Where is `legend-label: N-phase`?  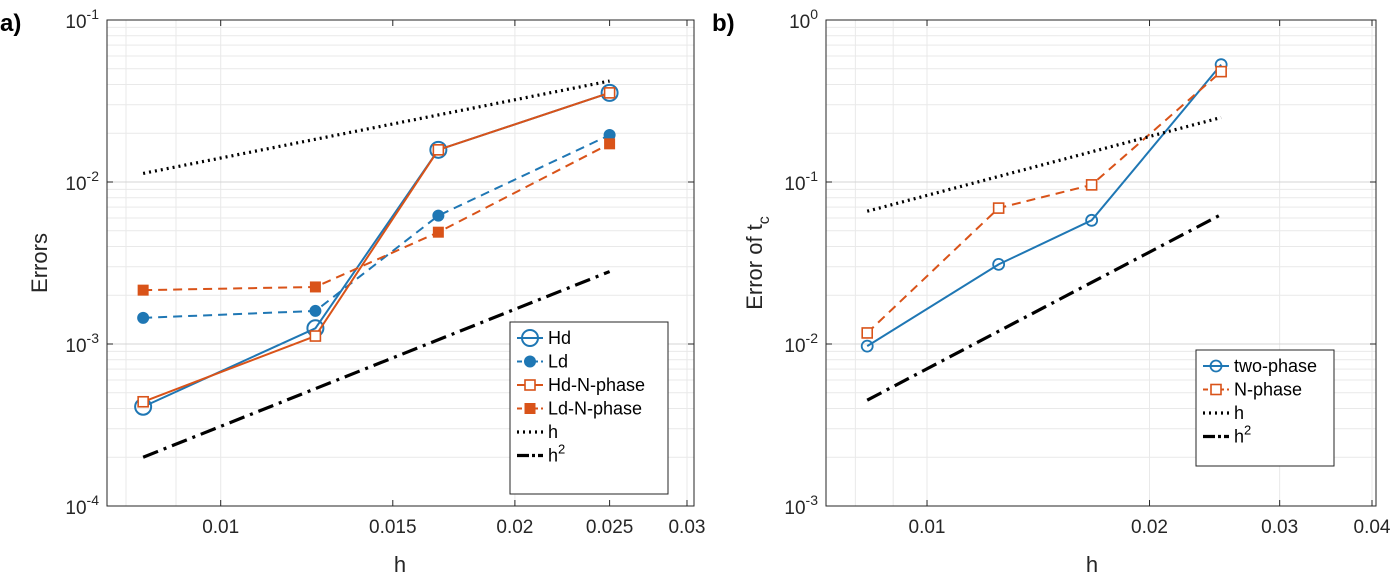 legend-label: N-phase is located at coordinates (1268, 390).